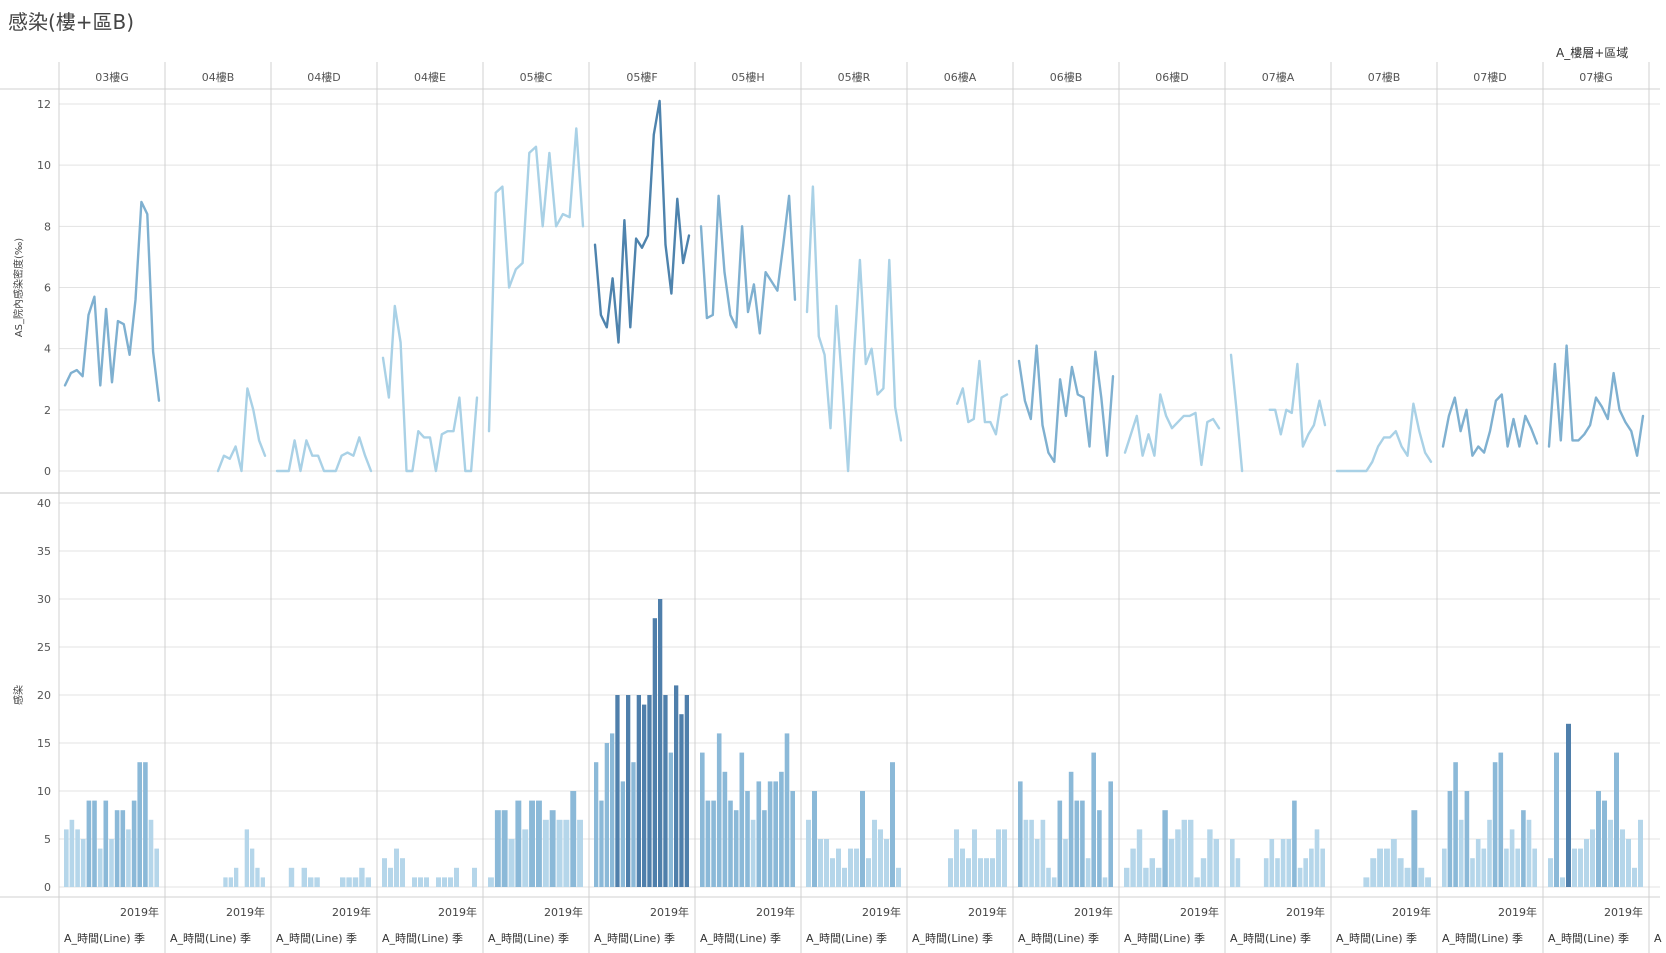 This screenshot has height=953, width=1666. I want to click on panel-header-05樓F: 05樓F, so click(641, 77).